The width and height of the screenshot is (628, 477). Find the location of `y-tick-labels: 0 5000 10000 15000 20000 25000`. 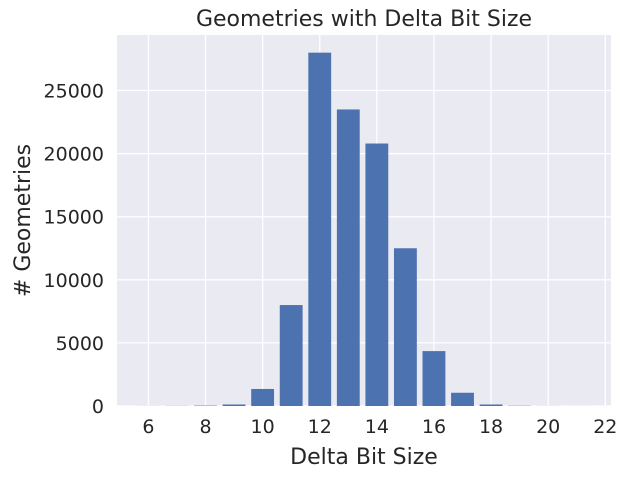

y-tick-labels: 0 5000 10000 15000 20000 25000 is located at coordinates (74, 249).